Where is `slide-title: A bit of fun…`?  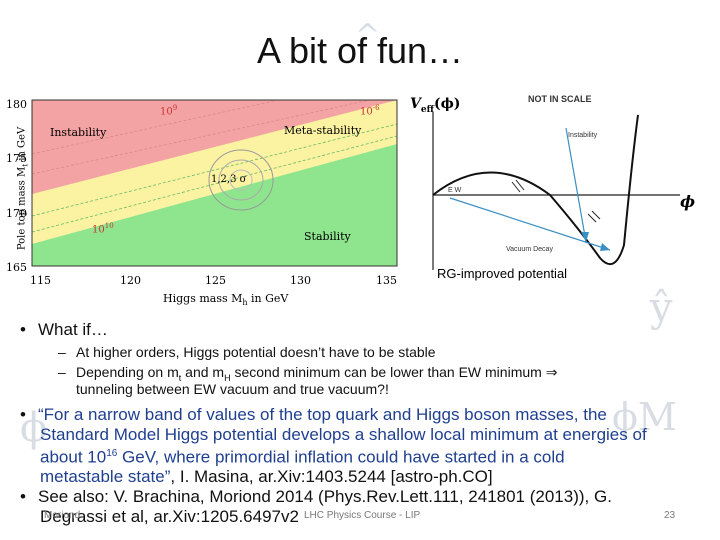
slide-title: A bit of fun… is located at coordinates (360, 50).